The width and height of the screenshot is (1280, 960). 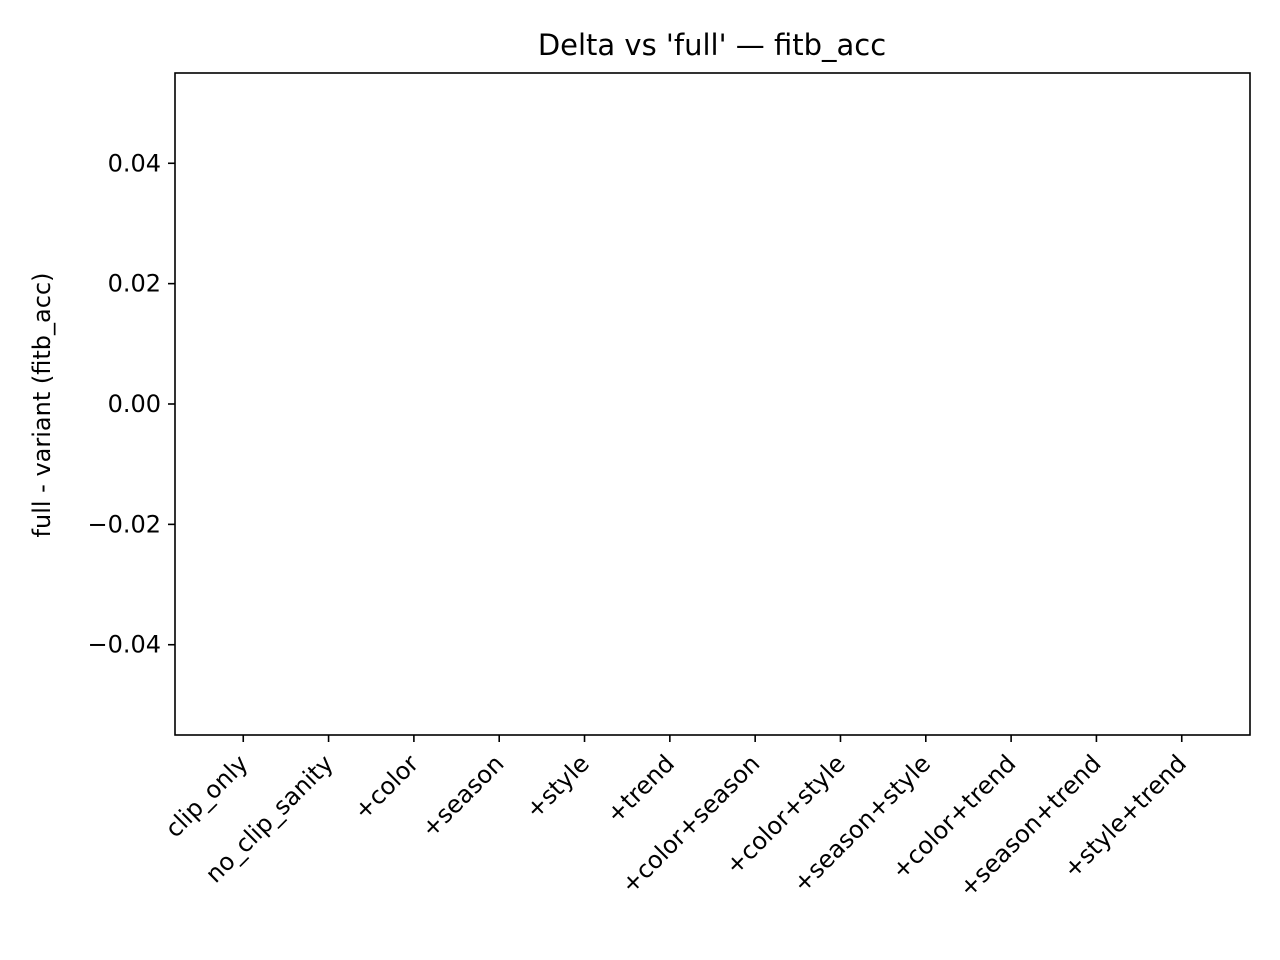 I want to click on y-tick-label: −0.02, so click(x=124, y=524).